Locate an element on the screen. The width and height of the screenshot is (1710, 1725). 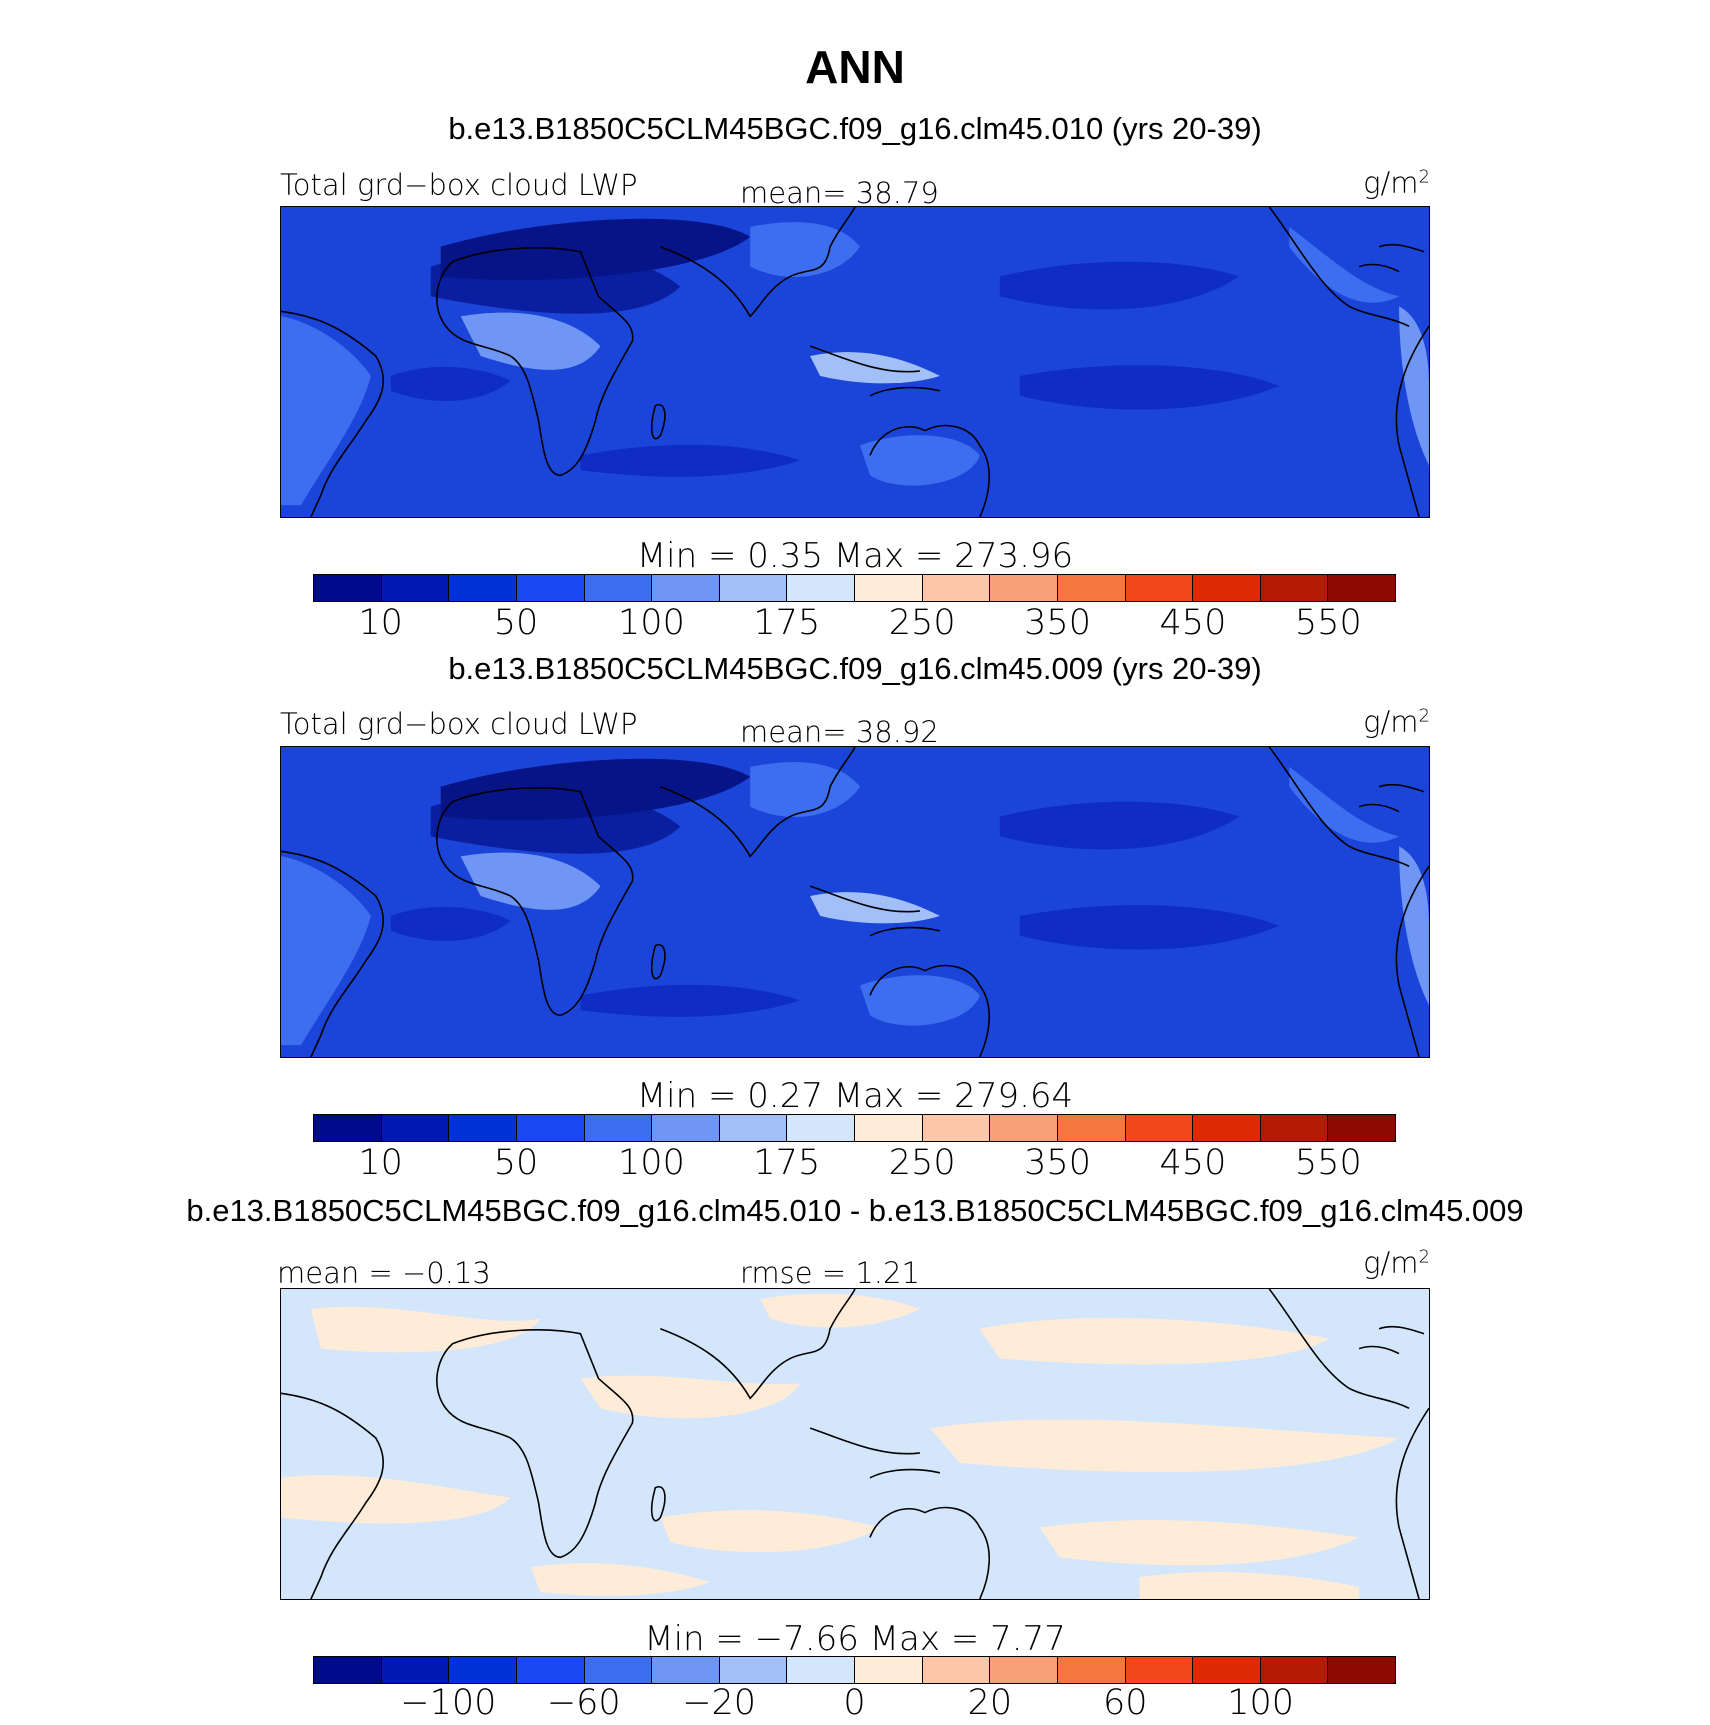
panel-1-colorbar-ticks: 10 50 100 175 250 350 450 550 is located at coordinates (854, 623).